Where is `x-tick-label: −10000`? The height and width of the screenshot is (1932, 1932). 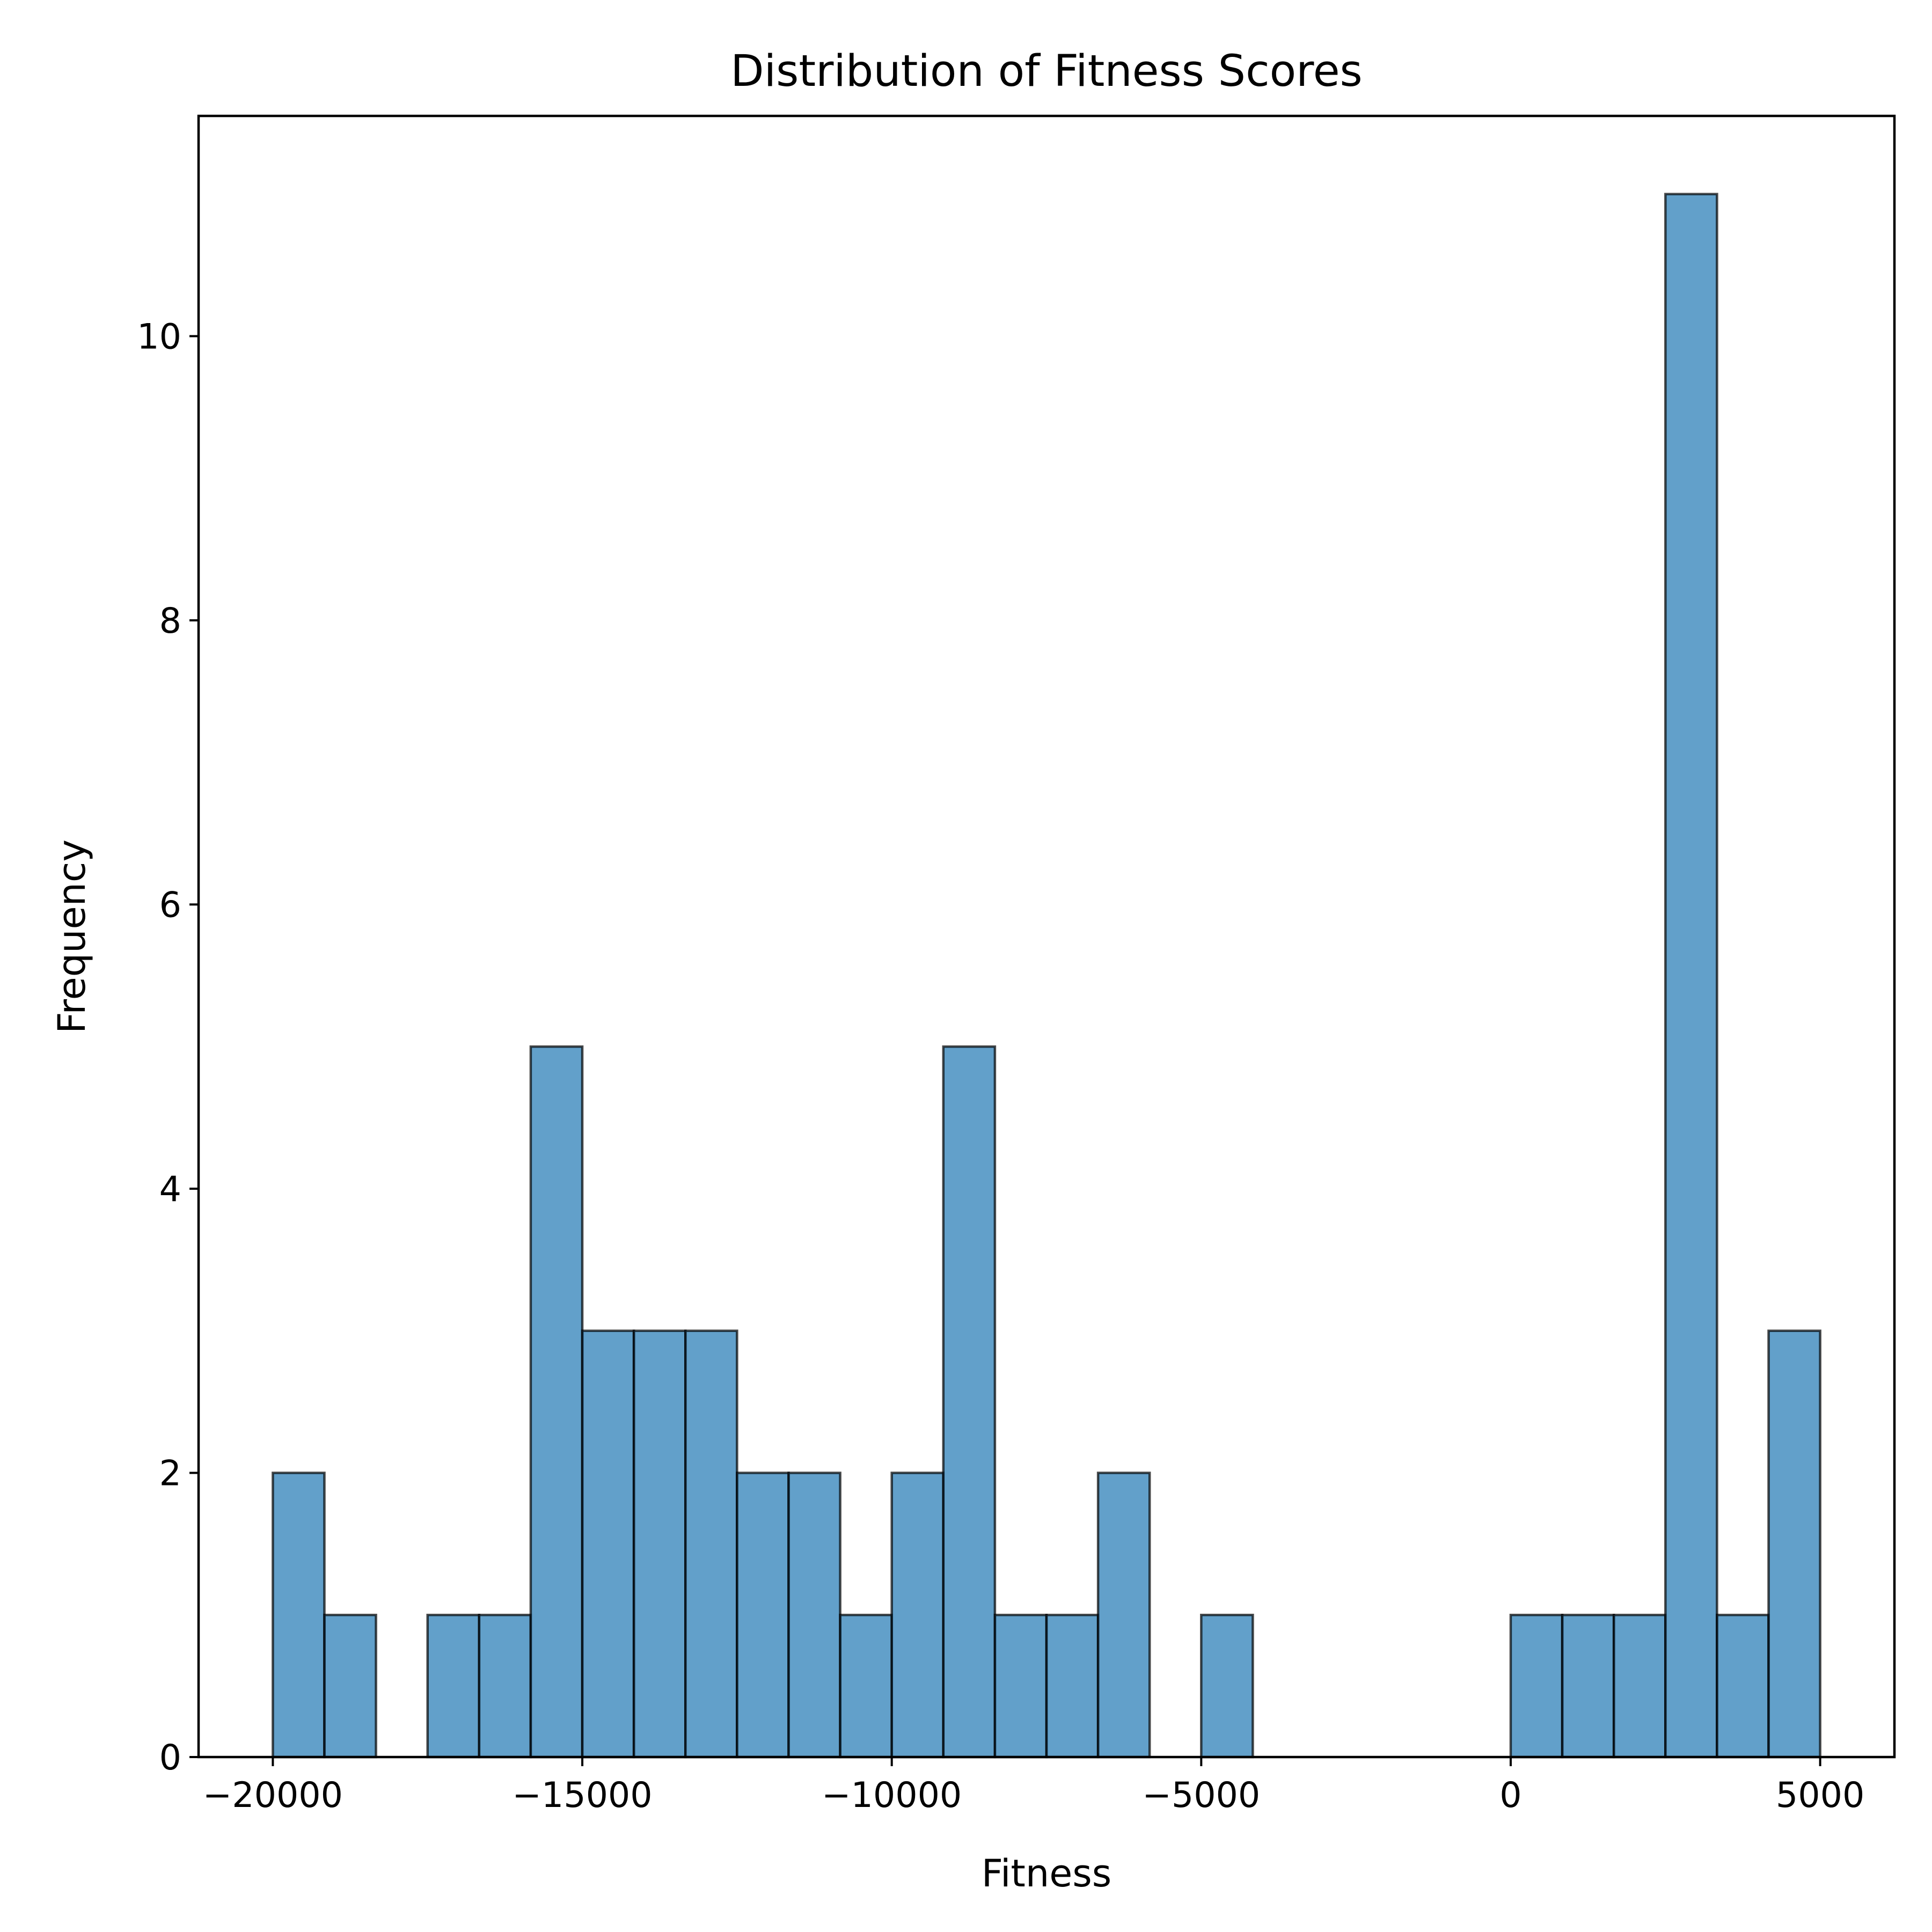 x-tick-label: −10000 is located at coordinates (892, 1795).